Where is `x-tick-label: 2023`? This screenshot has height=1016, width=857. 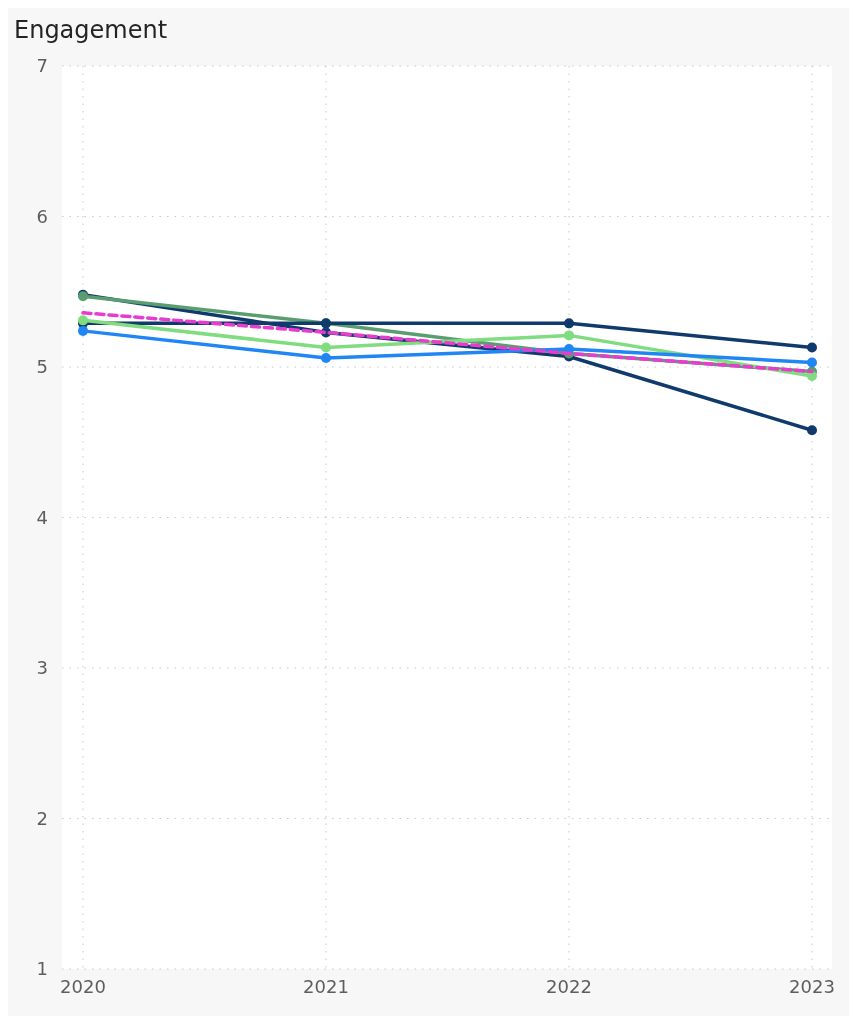 x-tick-label: 2023 is located at coordinates (812, 986).